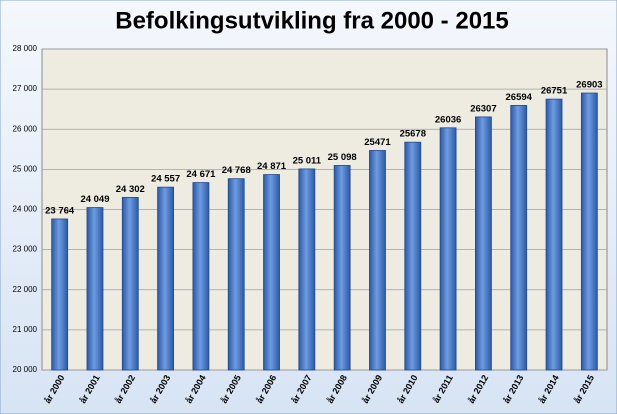 The width and height of the screenshot is (617, 414). Describe the element at coordinates (272, 166) in the screenshot. I see `value-label: 24 871` at that location.